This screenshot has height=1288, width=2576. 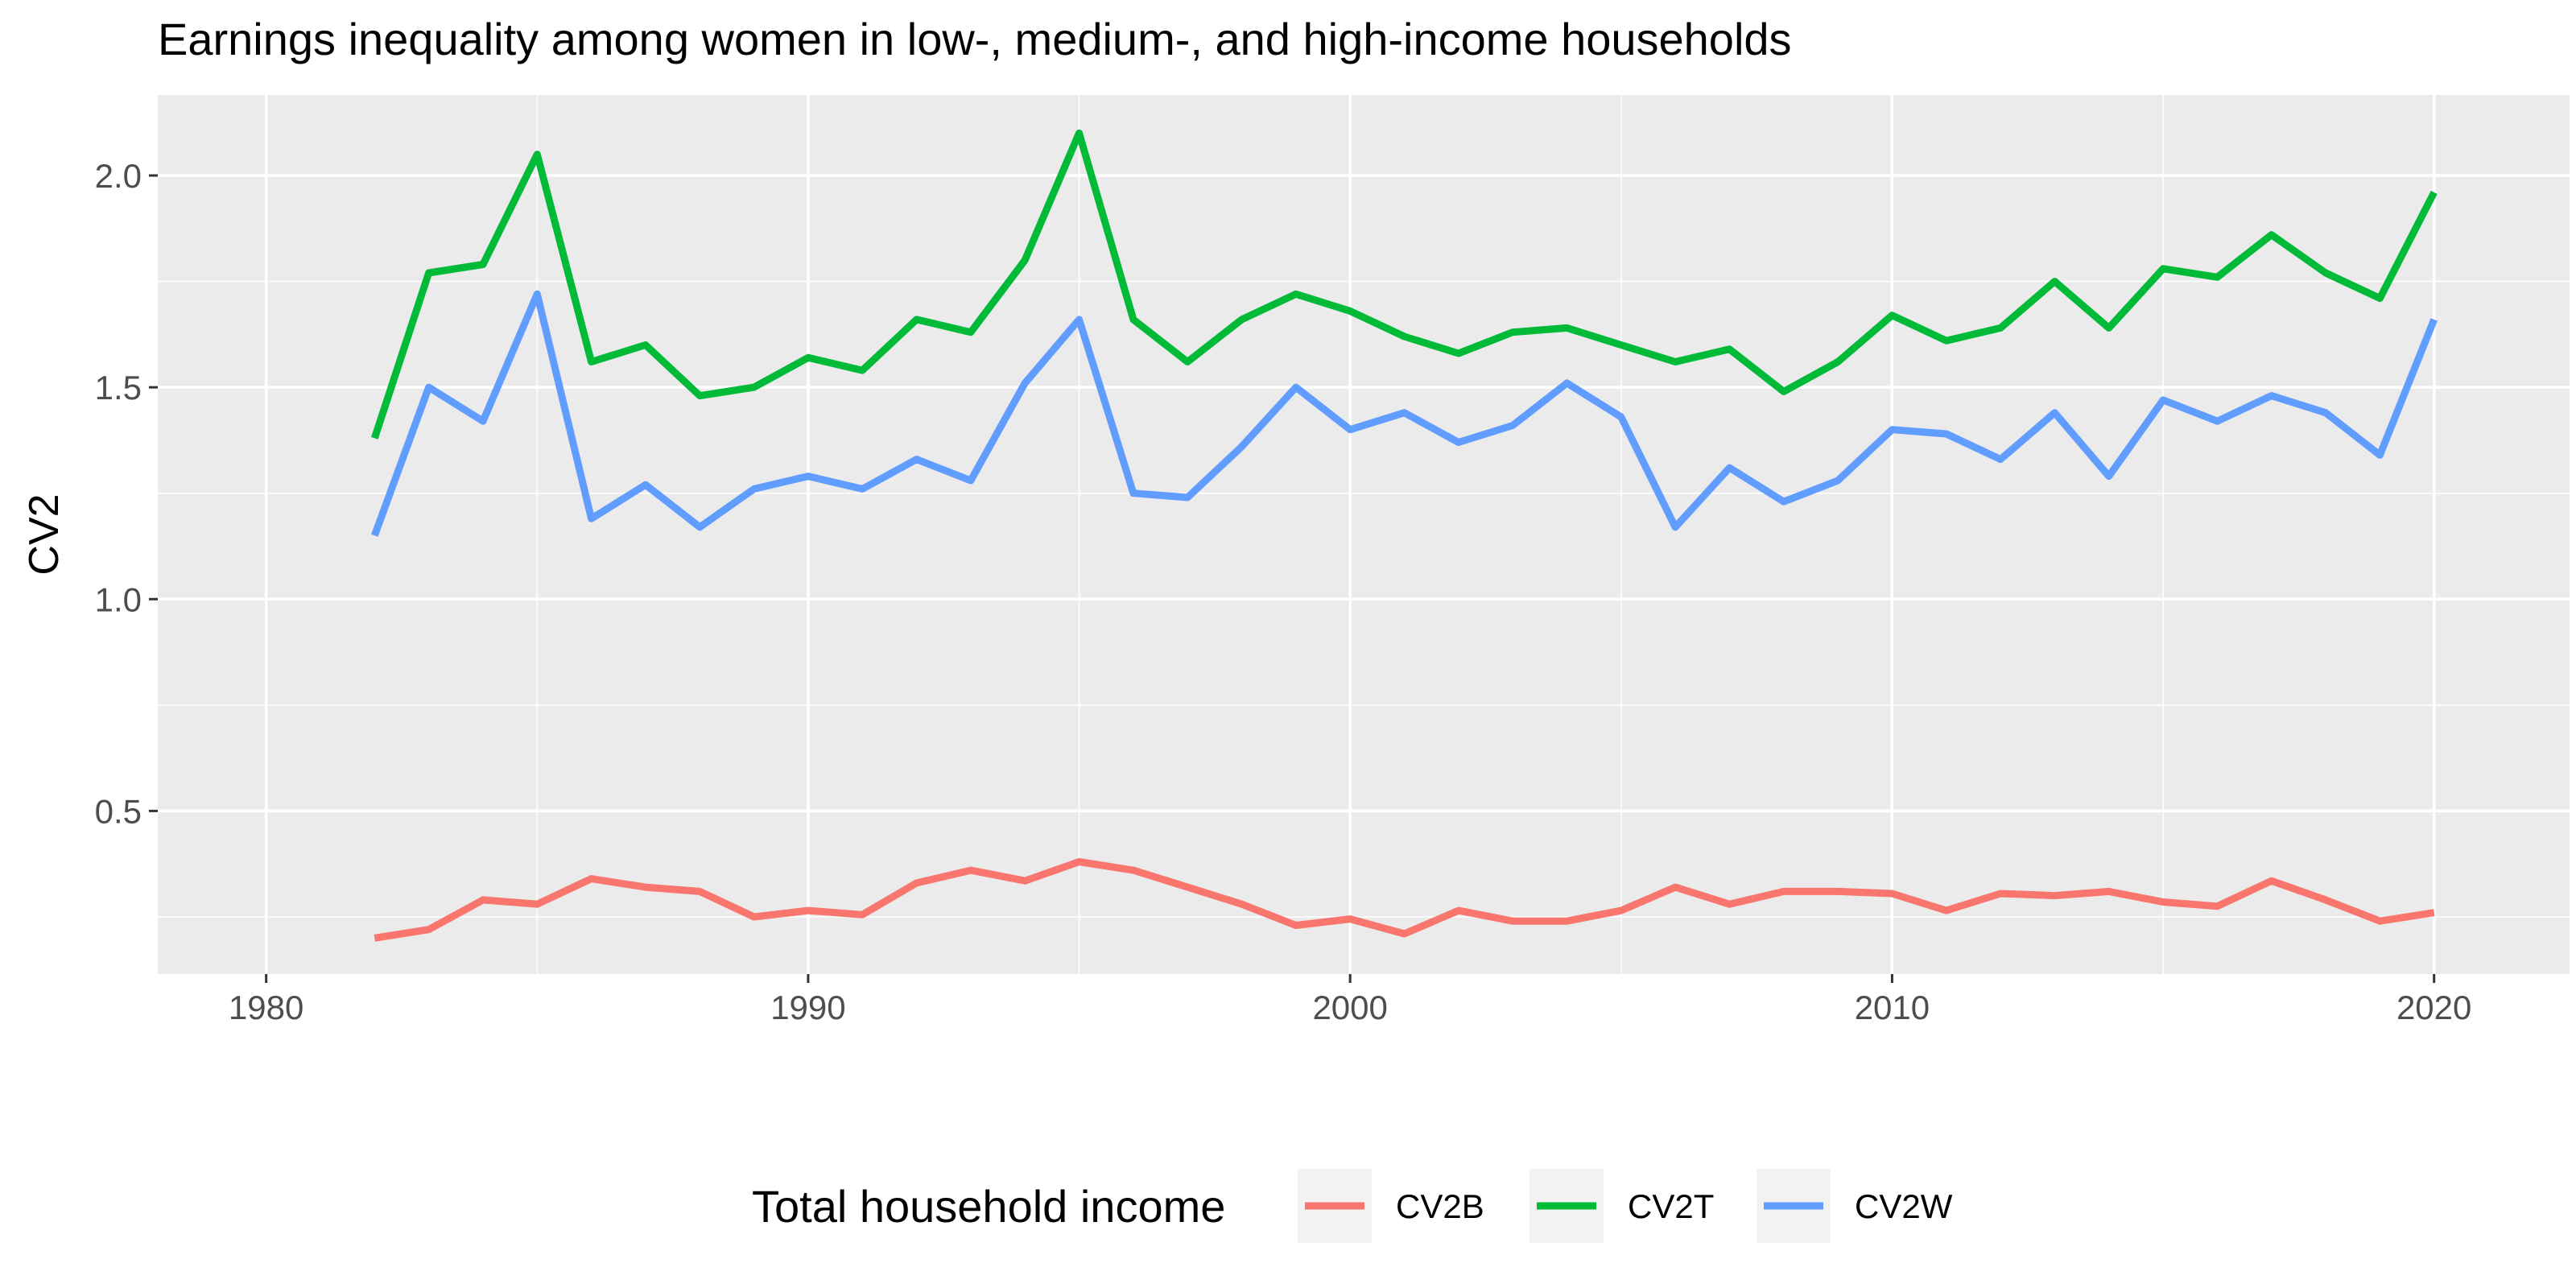 I want to click on x-tick-label: 2020, so click(x=2433, y=1007).